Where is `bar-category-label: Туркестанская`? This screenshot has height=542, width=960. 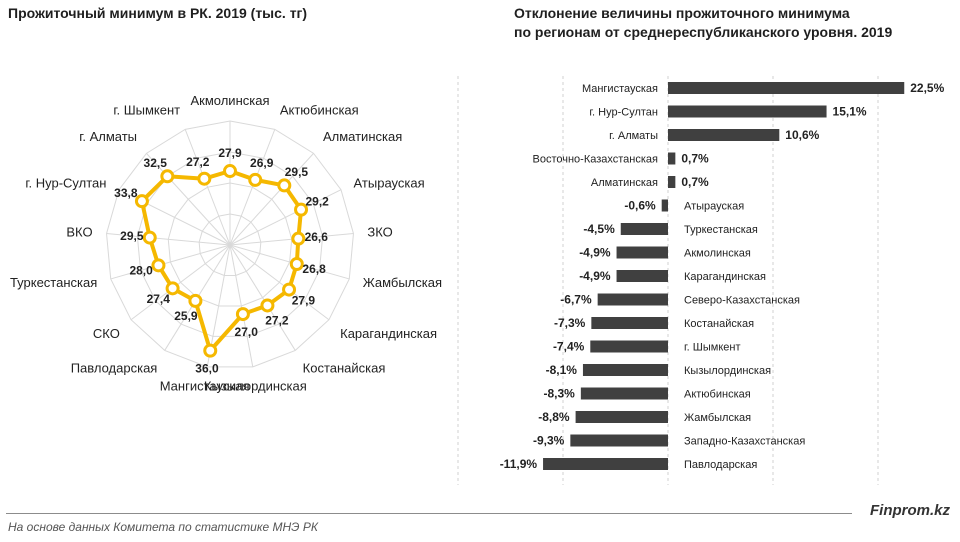
bar-category-label: Туркестанская is located at coordinates (721, 230).